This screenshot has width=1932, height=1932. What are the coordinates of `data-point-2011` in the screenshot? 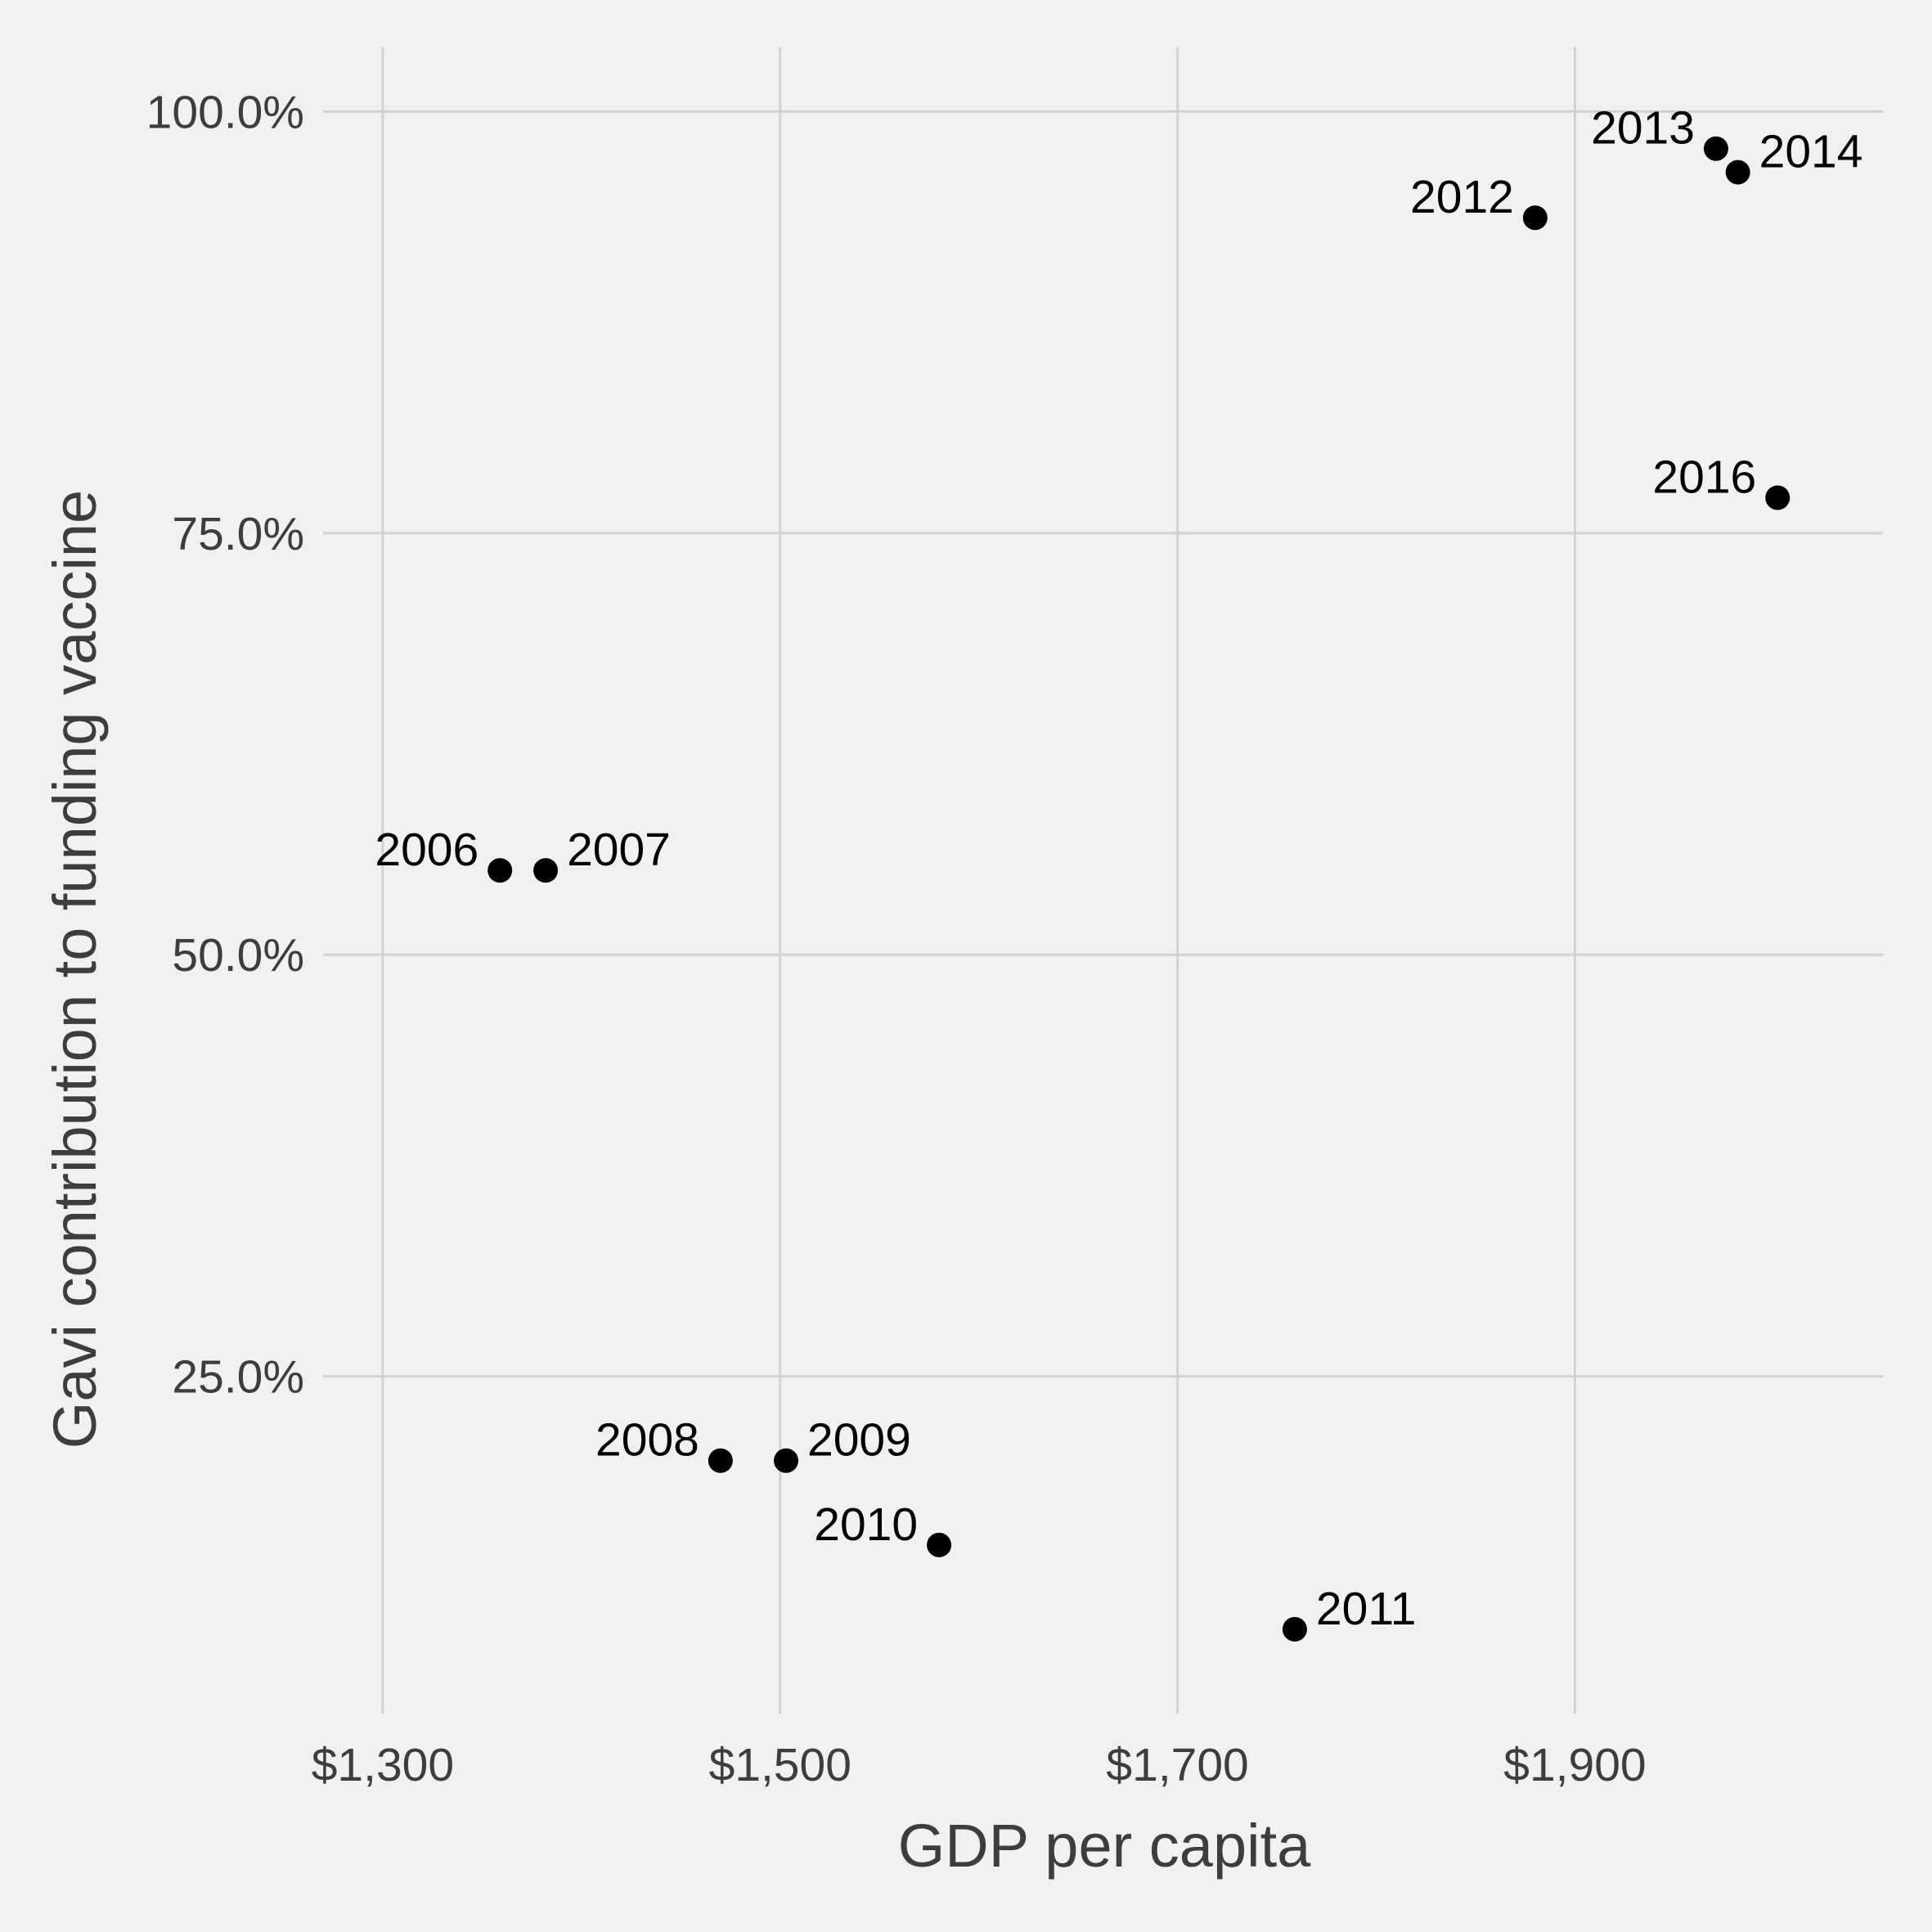 It's located at (1294, 1629).